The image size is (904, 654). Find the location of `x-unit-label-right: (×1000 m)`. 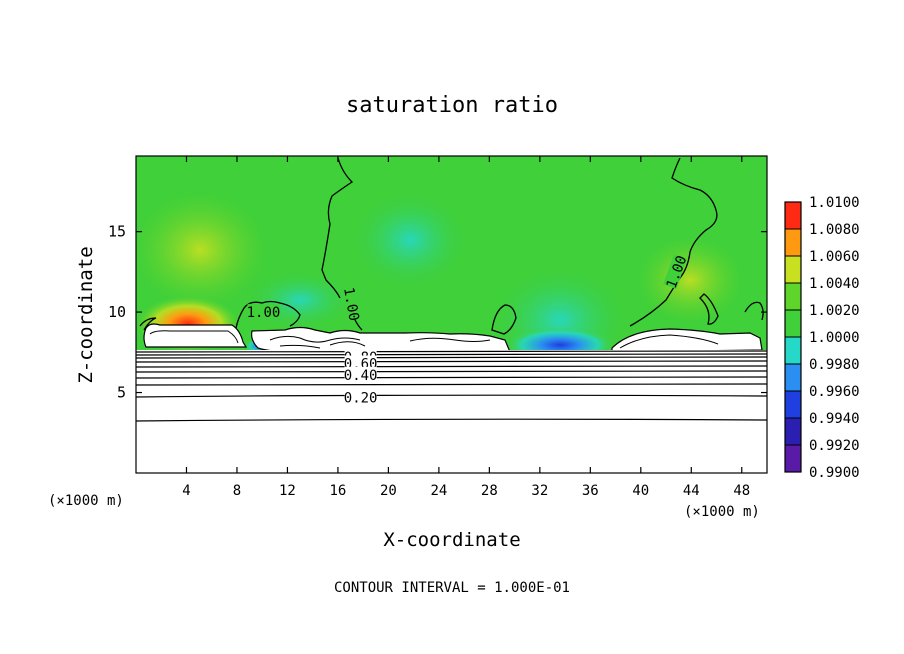

x-unit-label-right: (×1000 m) is located at coordinates (722, 512).